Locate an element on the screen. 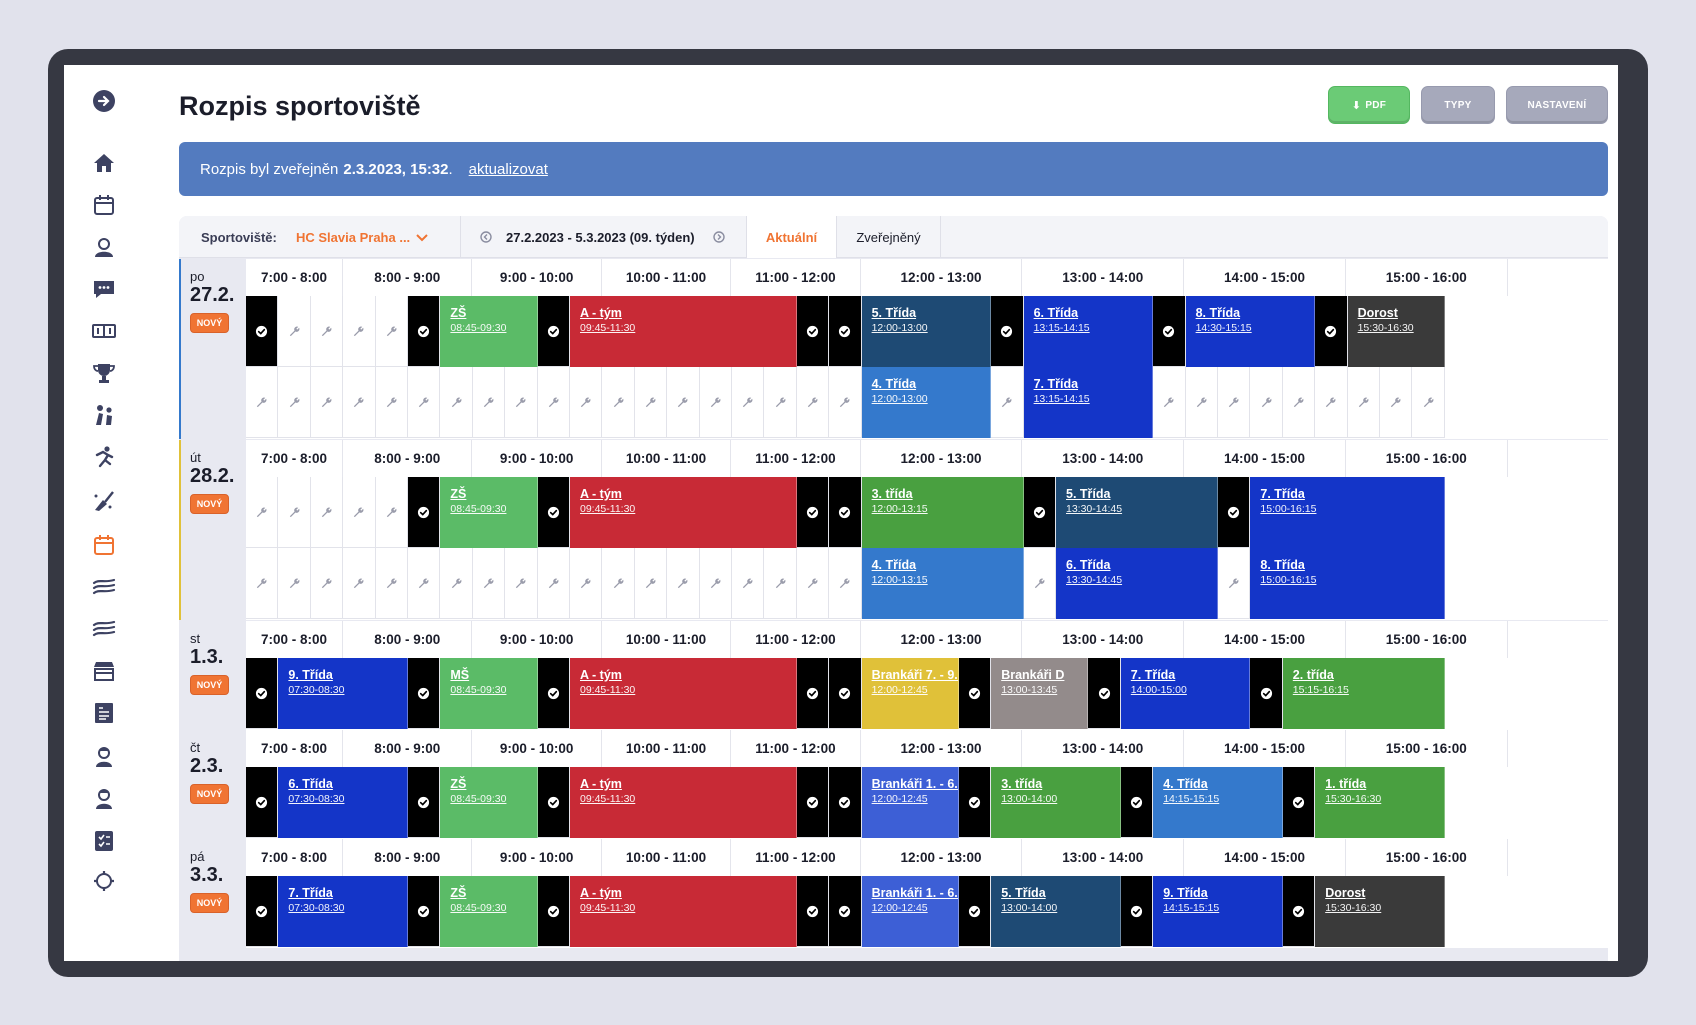 This screenshot has width=1696, height=1025. chevron-down-icon is located at coordinates (422, 237).